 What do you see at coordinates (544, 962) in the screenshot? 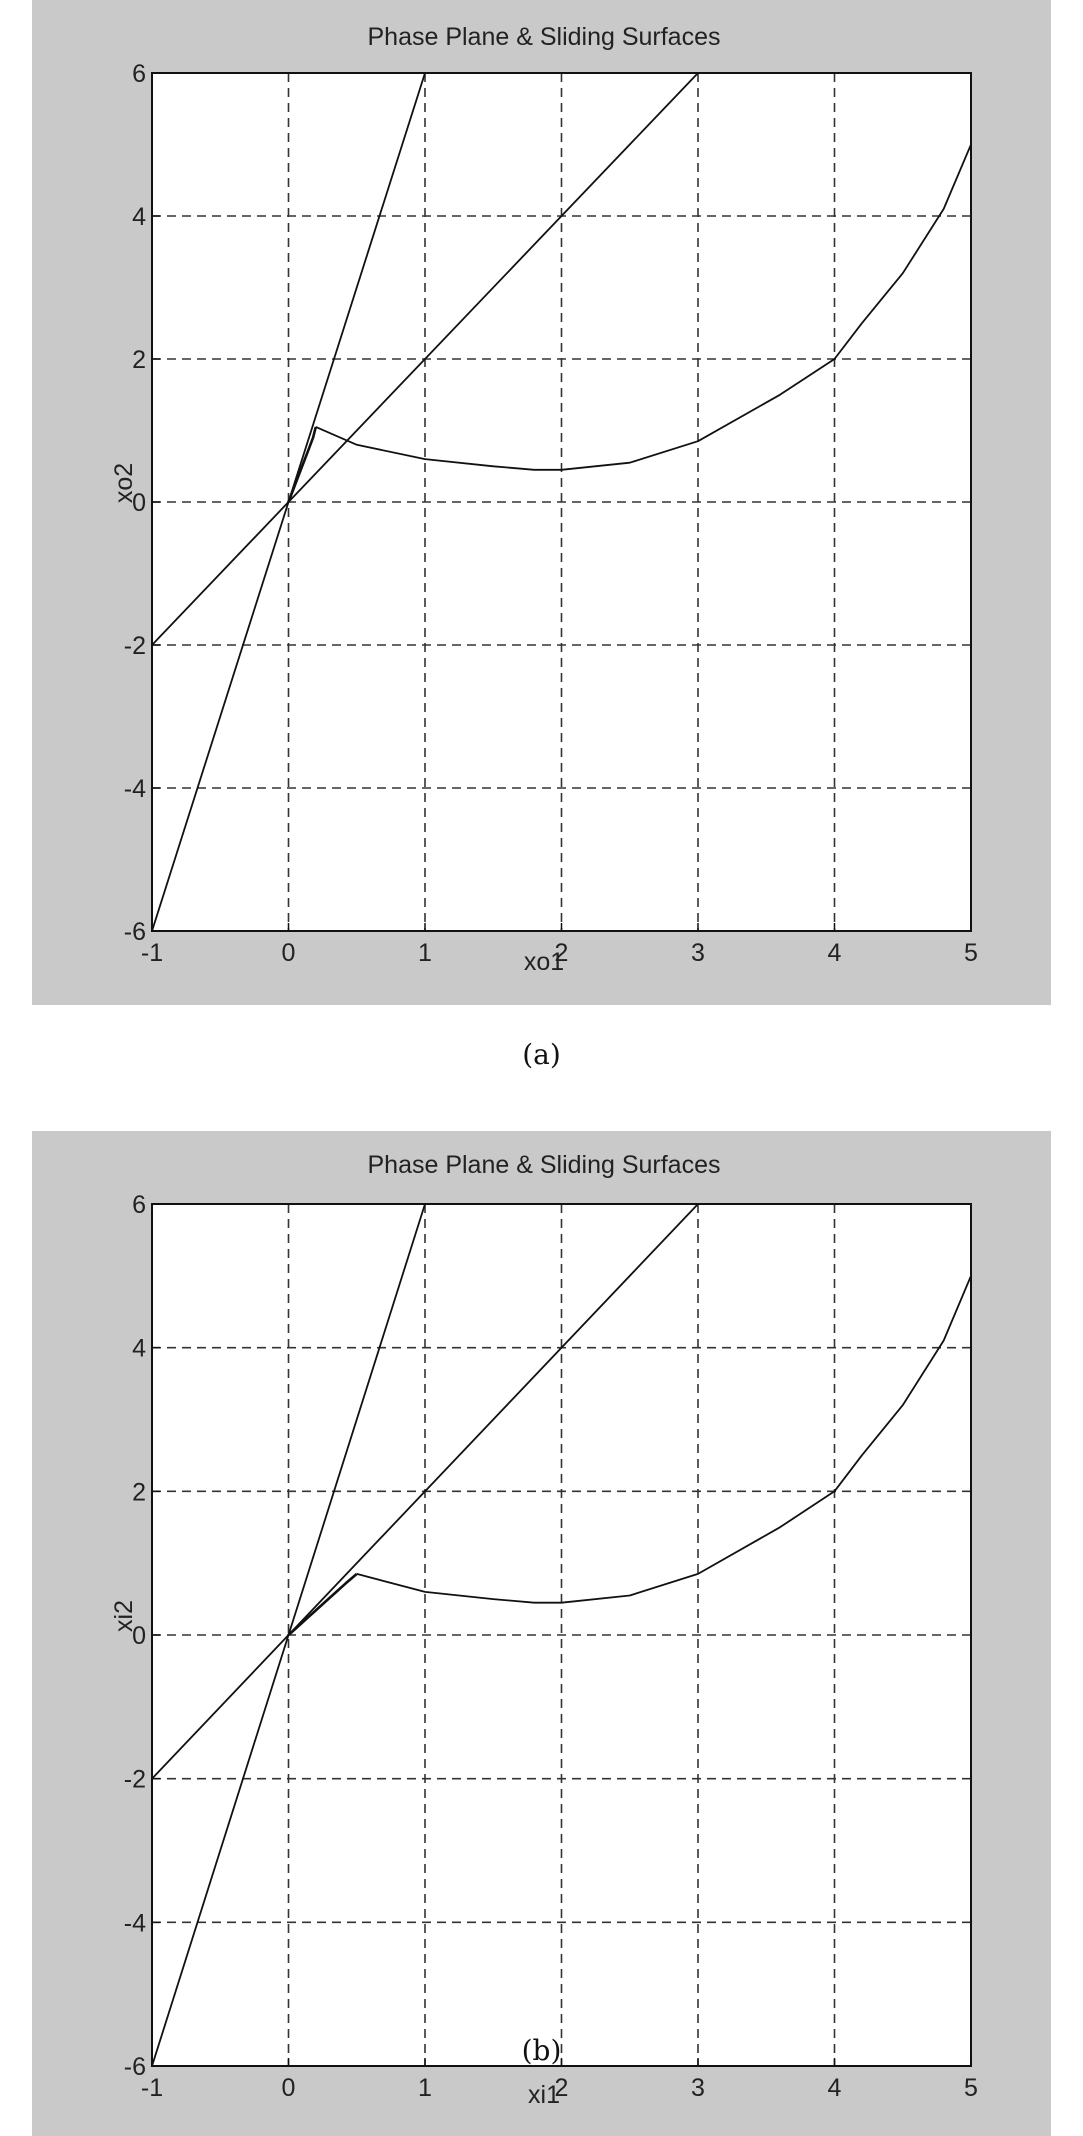
I see `x-axis-label: xo1` at bounding box center [544, 962].